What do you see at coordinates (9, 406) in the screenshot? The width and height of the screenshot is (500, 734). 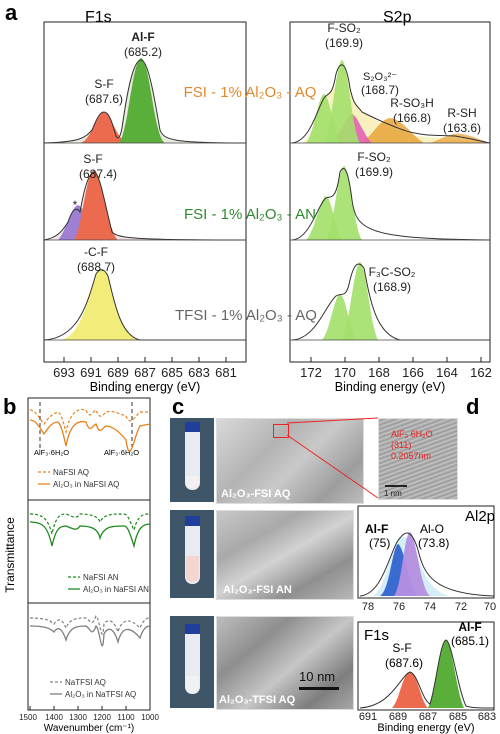 I see `panel-label-b: b` at bounding box center [9, 406].